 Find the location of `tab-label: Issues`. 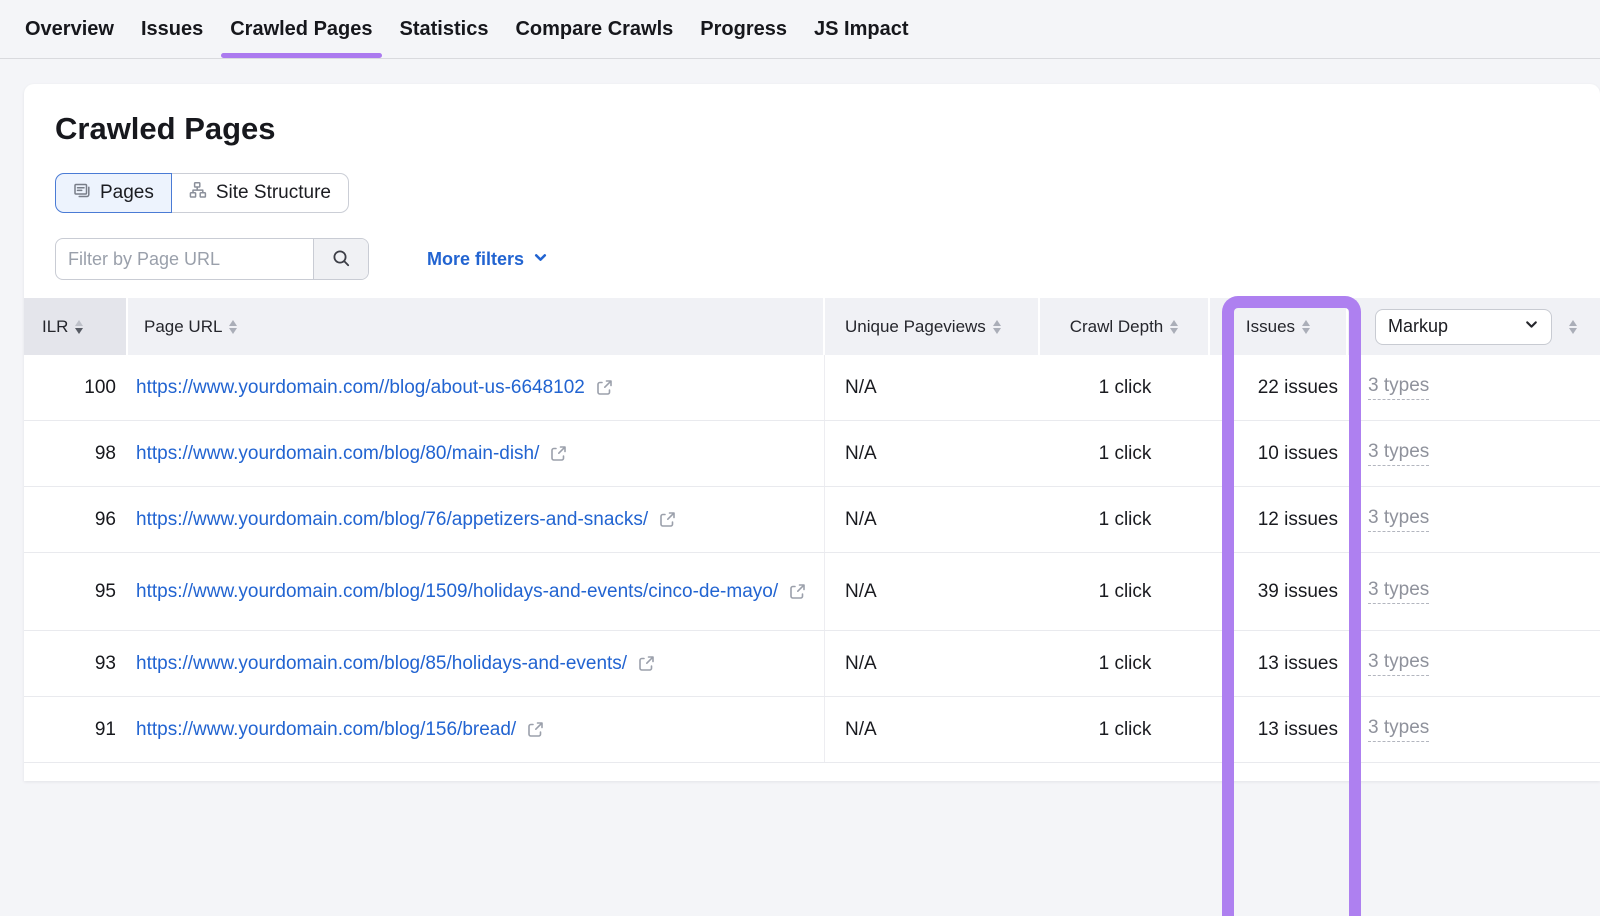

tab-label: Issues is located at coordinates (172, 28).